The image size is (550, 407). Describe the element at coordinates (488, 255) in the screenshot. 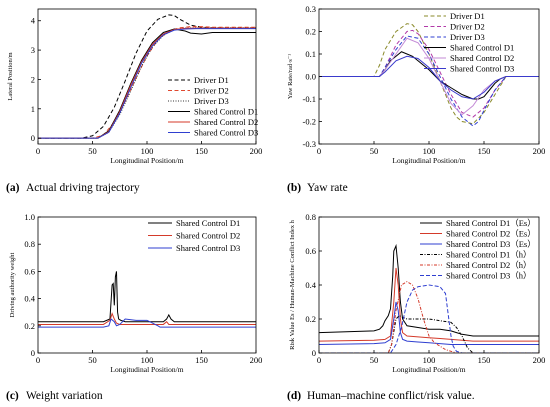

I see `legend-label-d-4: Shared Control D1（h）` at that location.